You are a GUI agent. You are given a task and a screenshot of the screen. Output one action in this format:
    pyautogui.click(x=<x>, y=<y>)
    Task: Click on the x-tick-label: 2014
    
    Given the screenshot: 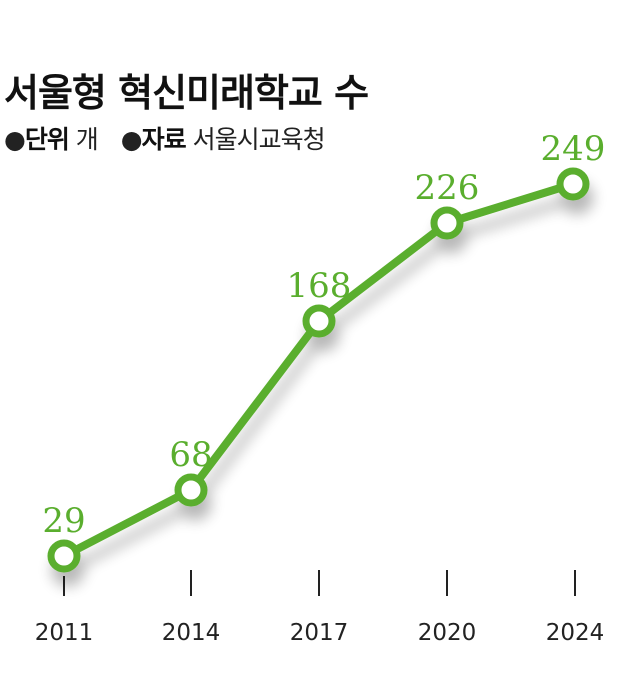 What is the action you would take?
    pyautogui.click(x=191, y=633)
    